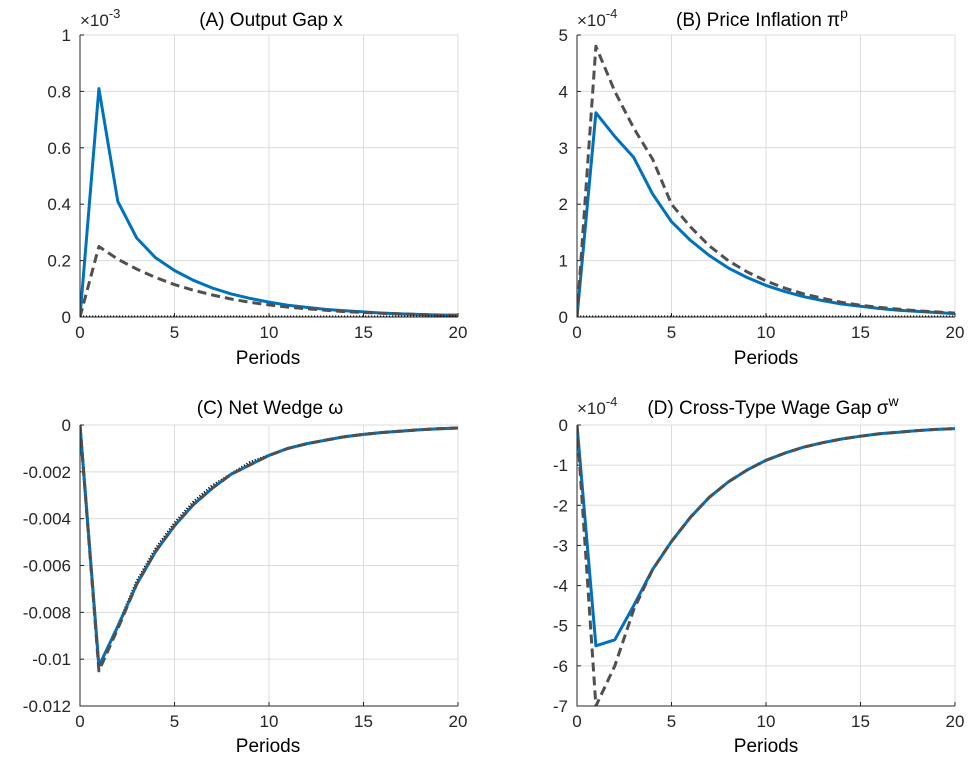 This screenshot has height=762, width=973. What do you see at coordinates (560, 626) in the screenshot?
I see `panel-d-ytick-label: -5` at bounding box center [560, 626].